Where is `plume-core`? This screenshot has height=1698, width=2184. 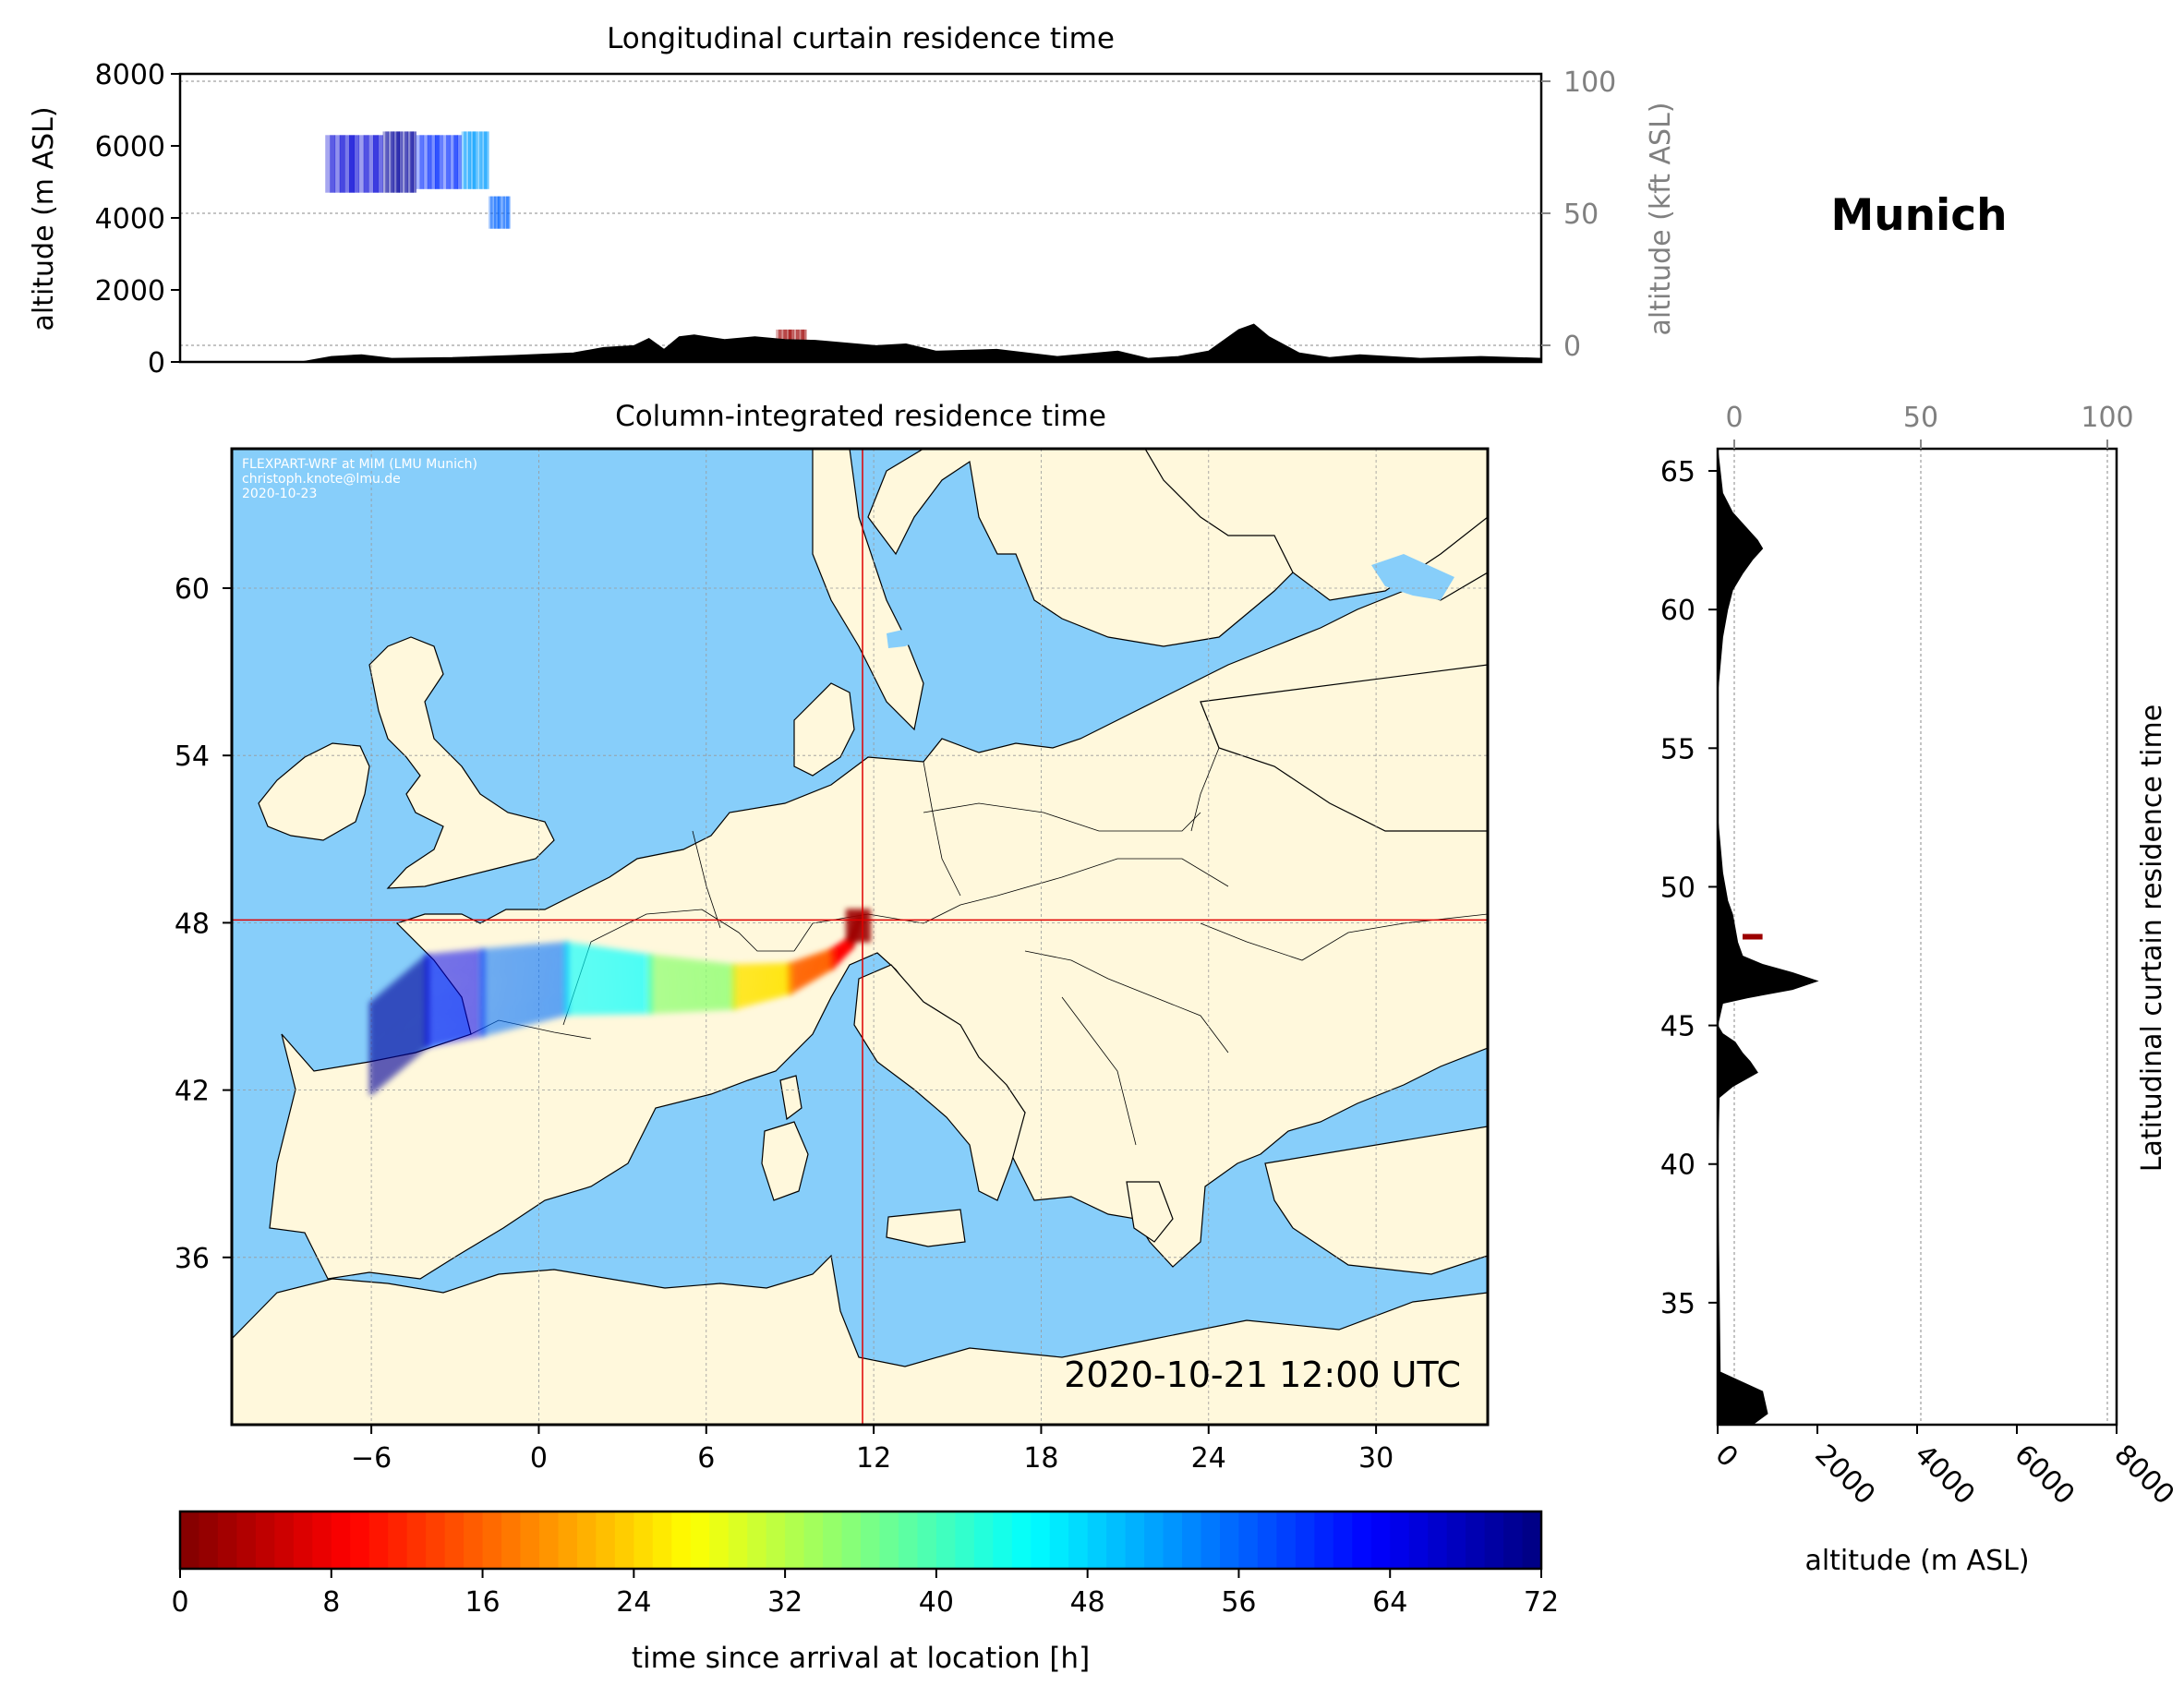 plume-core is located at coordinates (858, 926).